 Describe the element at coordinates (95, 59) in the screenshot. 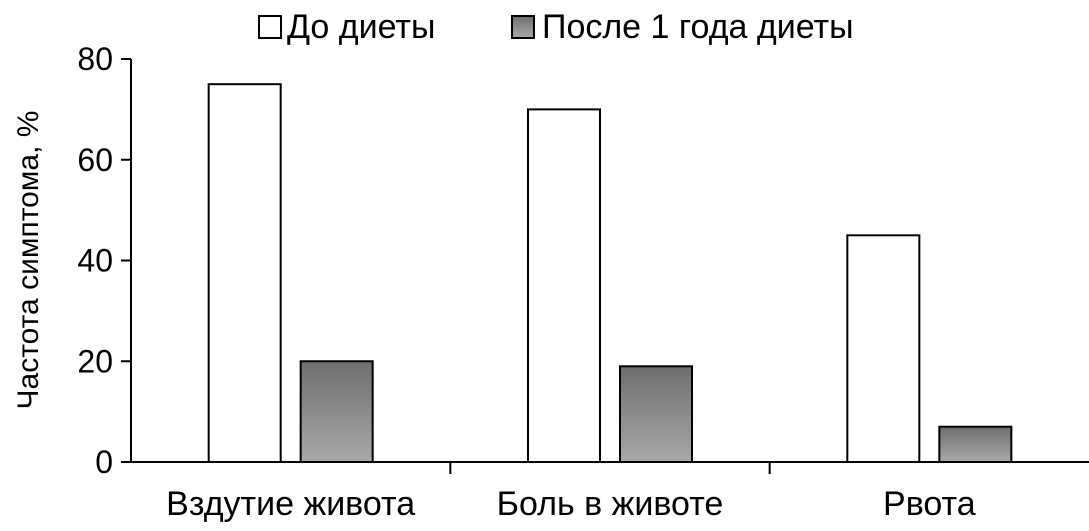

I see `y-tick-label: 80` at that location.